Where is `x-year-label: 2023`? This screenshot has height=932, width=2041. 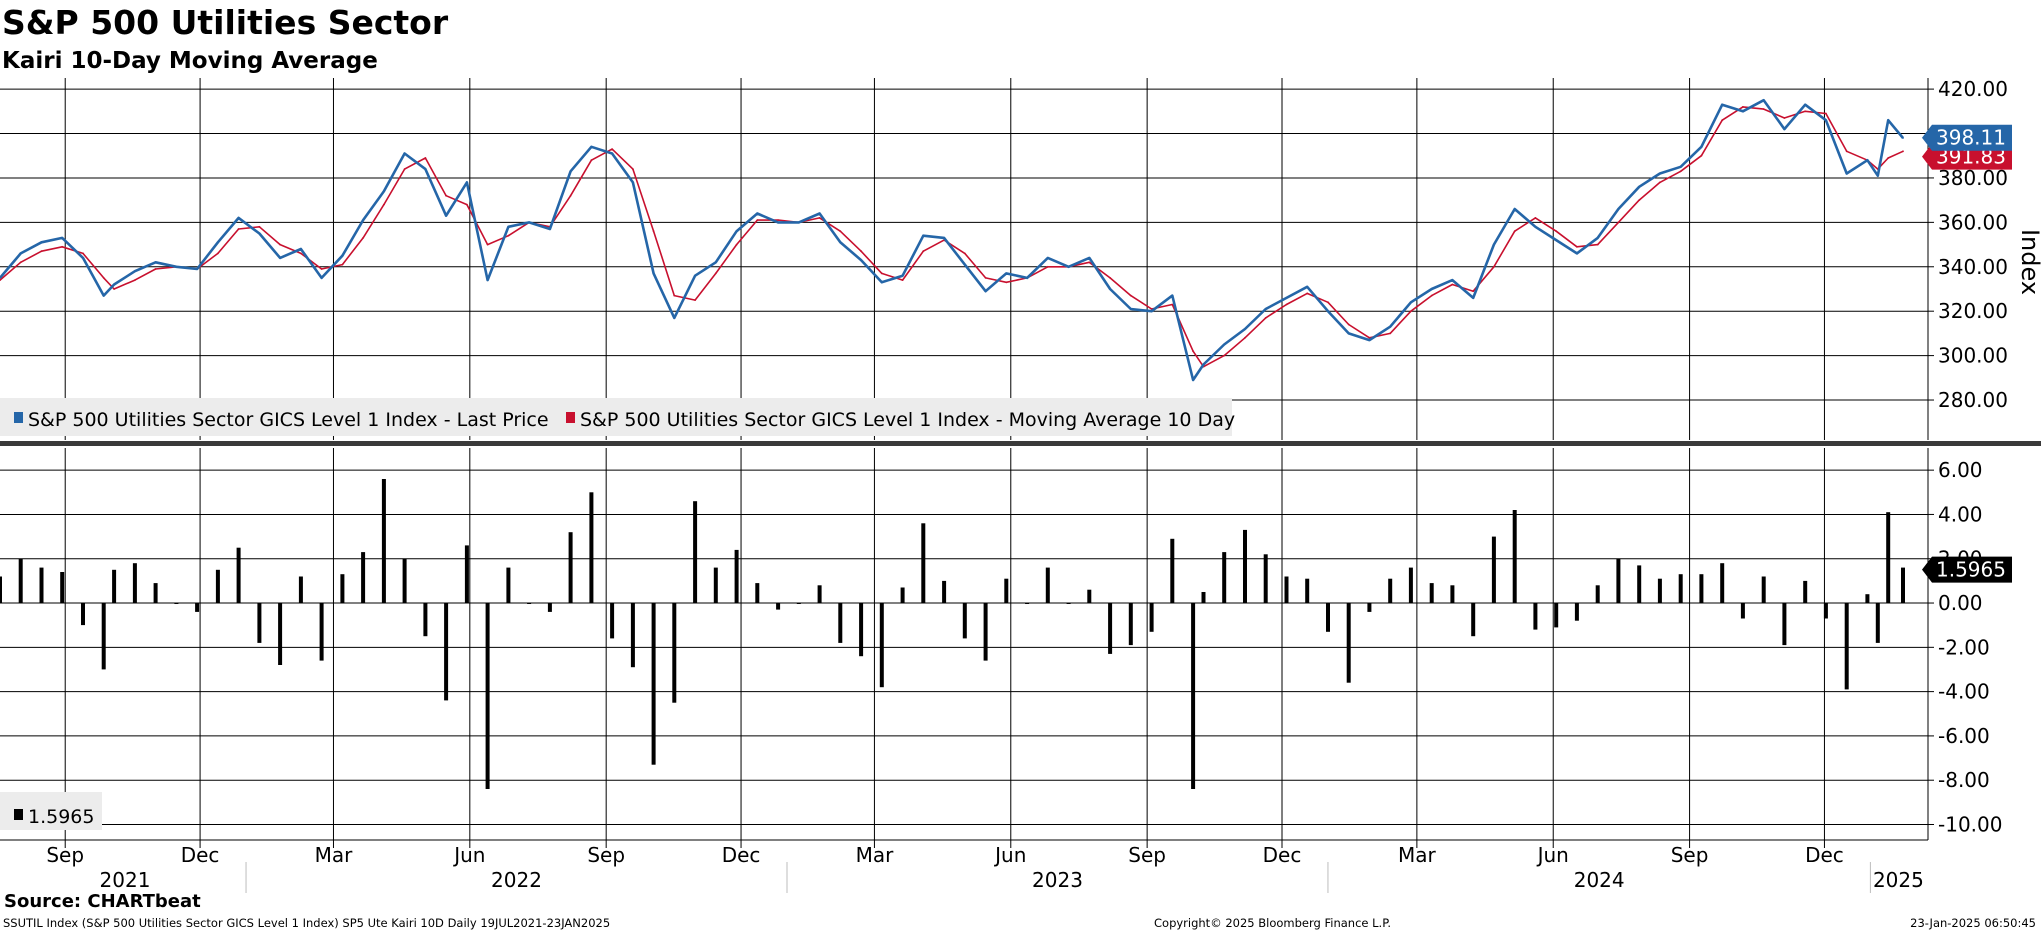
x-year-label: 2023 is located at coordinates (1057, 880).